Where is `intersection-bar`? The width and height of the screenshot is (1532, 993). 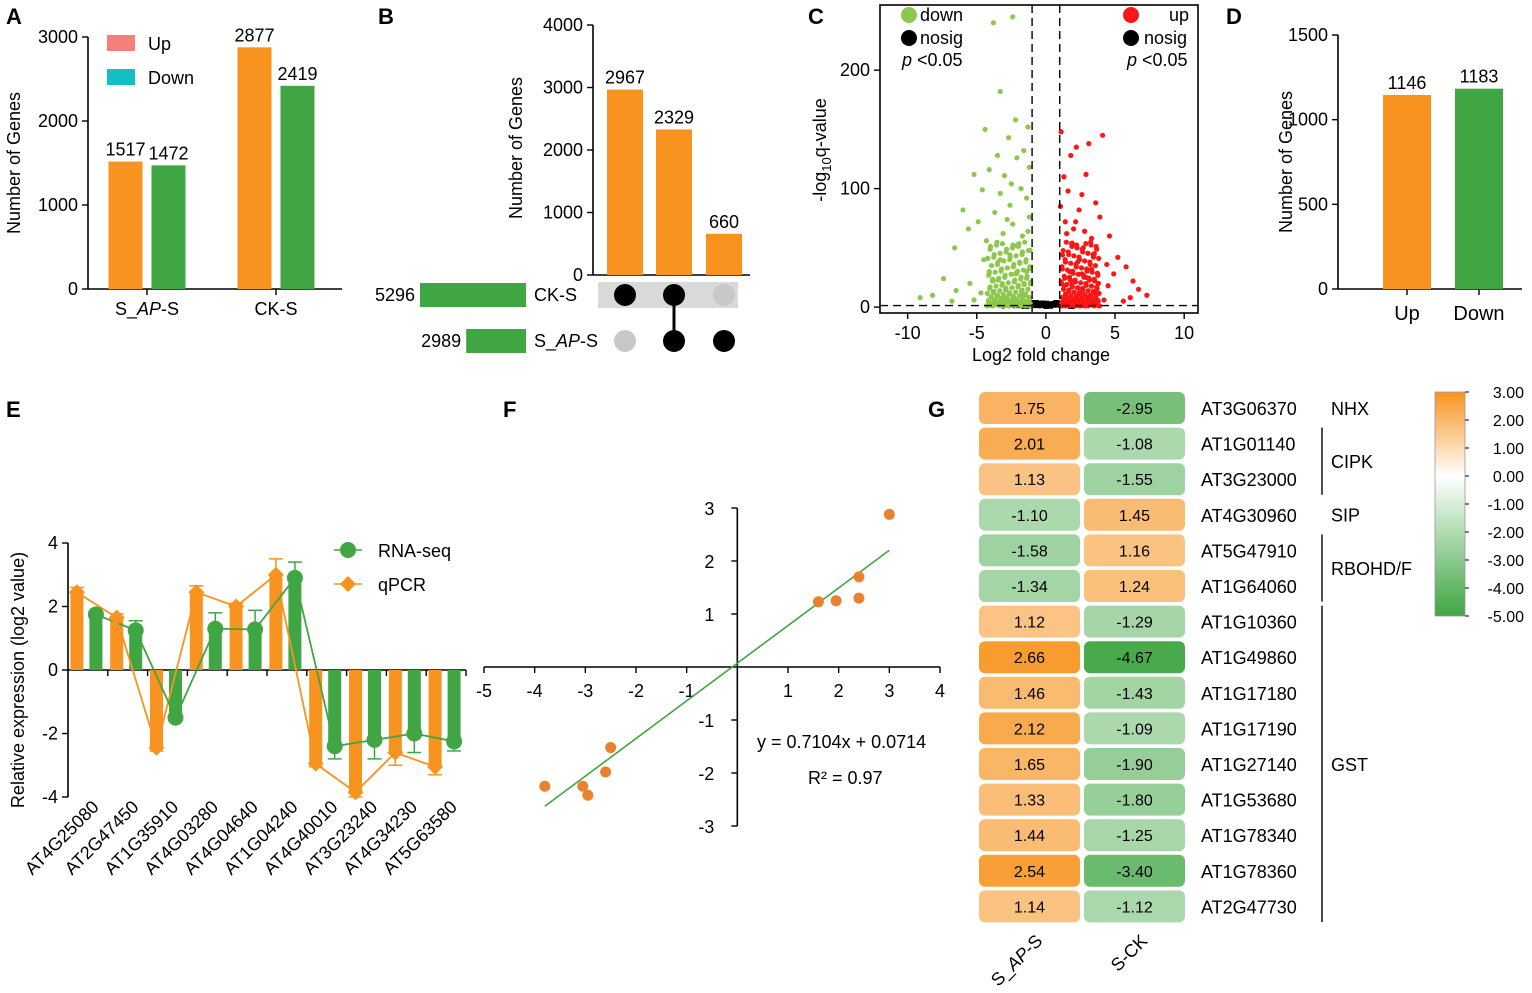
intersection-bar is located at coordinates (625, 182).